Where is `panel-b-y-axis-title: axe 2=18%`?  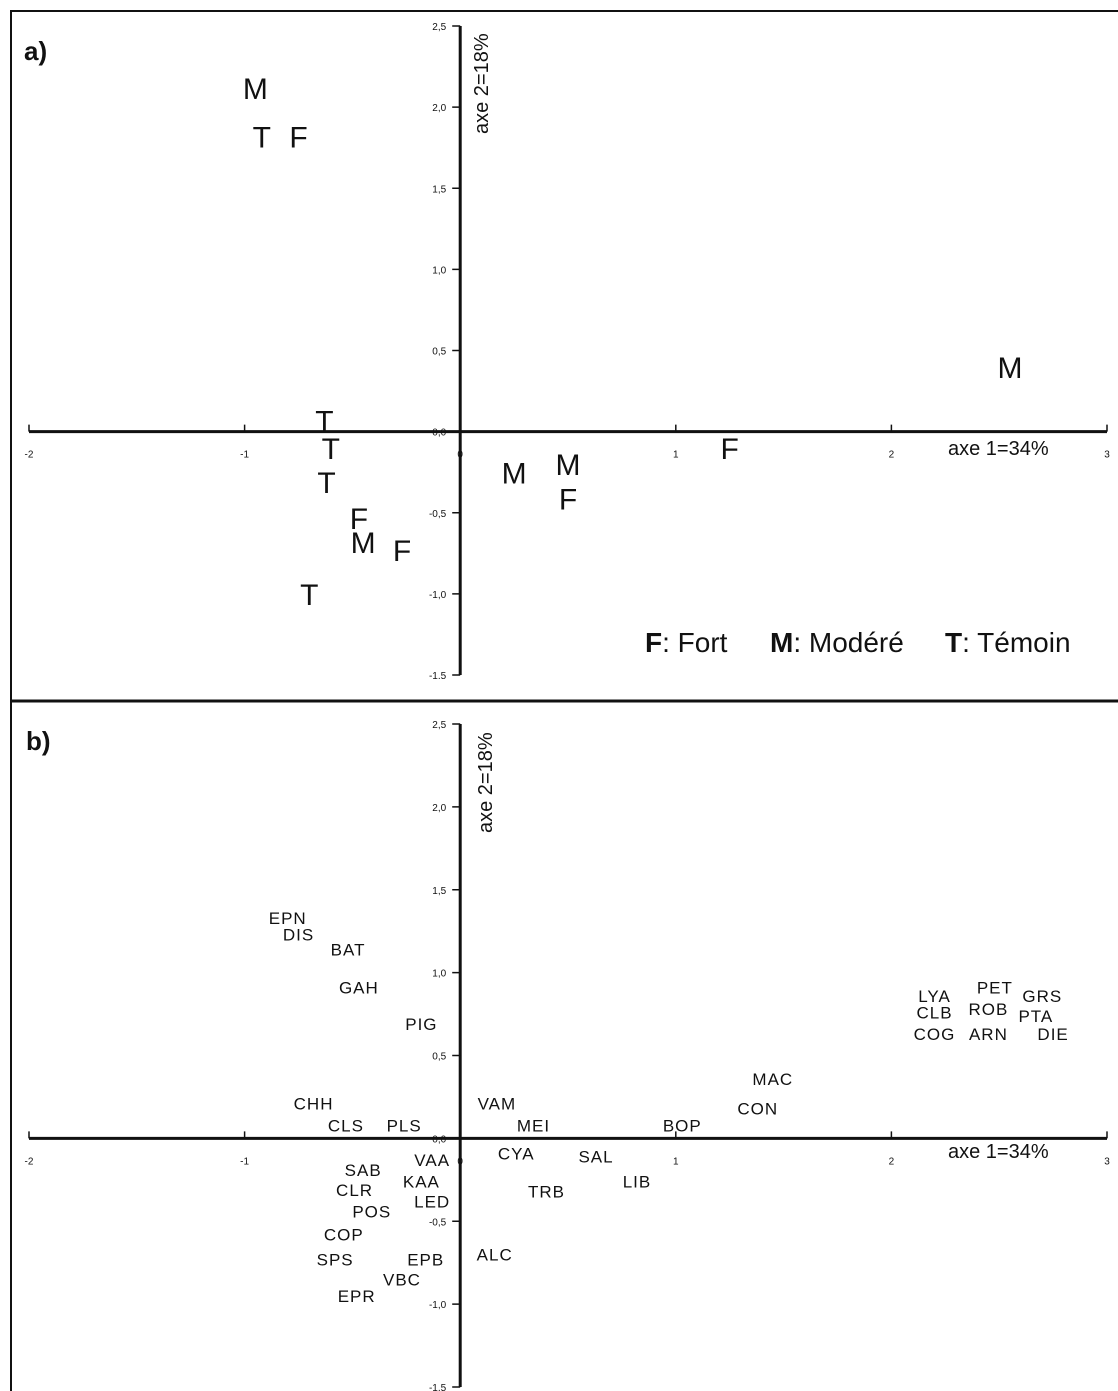 panel-b-y-axis-title: axe 2=18% is located at coordinates (486, 782).